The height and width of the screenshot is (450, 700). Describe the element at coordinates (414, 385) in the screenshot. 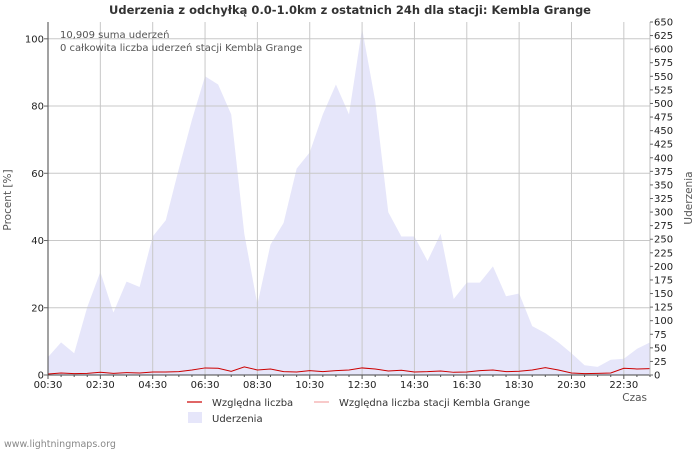

I see `x-tick-label: 14:30` at that location.